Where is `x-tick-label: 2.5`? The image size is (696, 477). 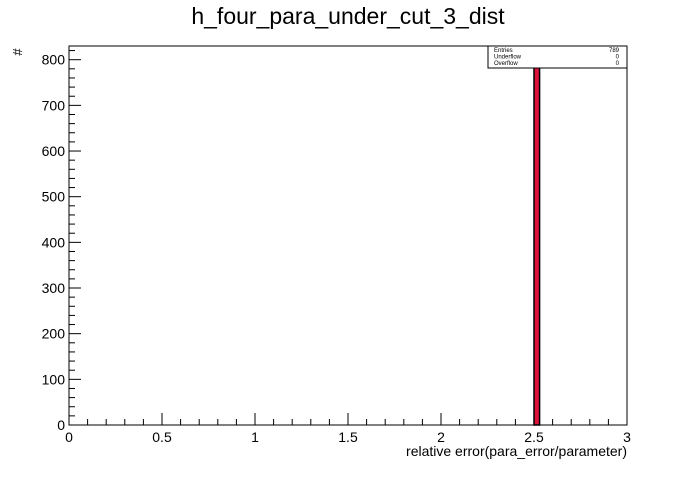 x-tick-label: 2.5 is located at coordinates (534, 437).